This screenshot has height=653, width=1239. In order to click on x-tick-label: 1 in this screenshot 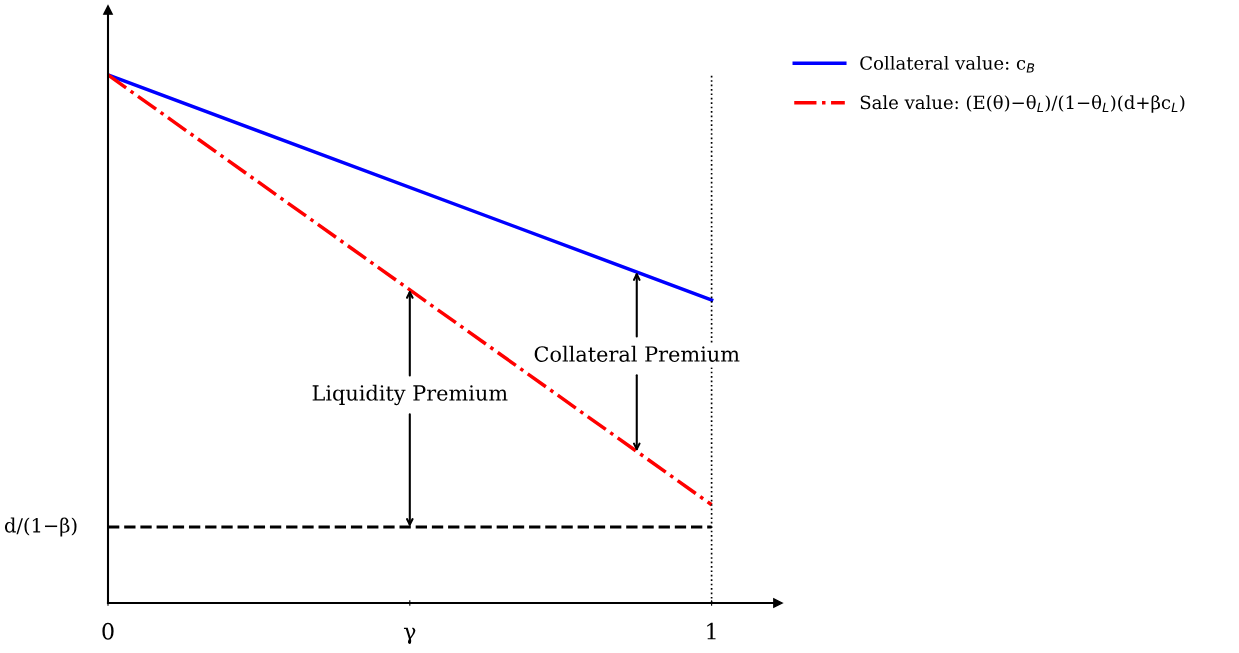, I will do `click(711, 631)`.